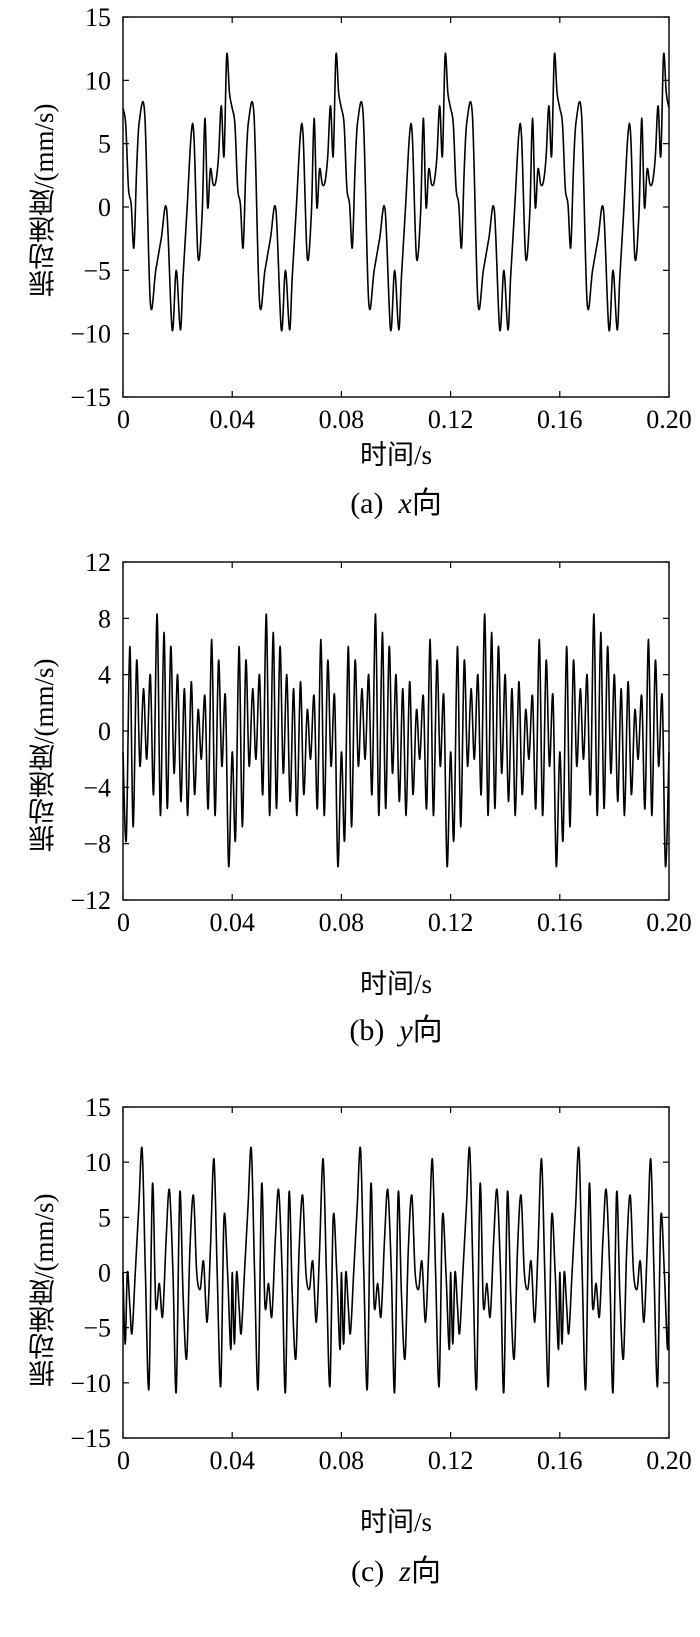 The height and width of the screenshot is (1637, 700). Describe the element at coordinates (98, 562) in the screenshot. I see `y-tick-label: 12` at that location.